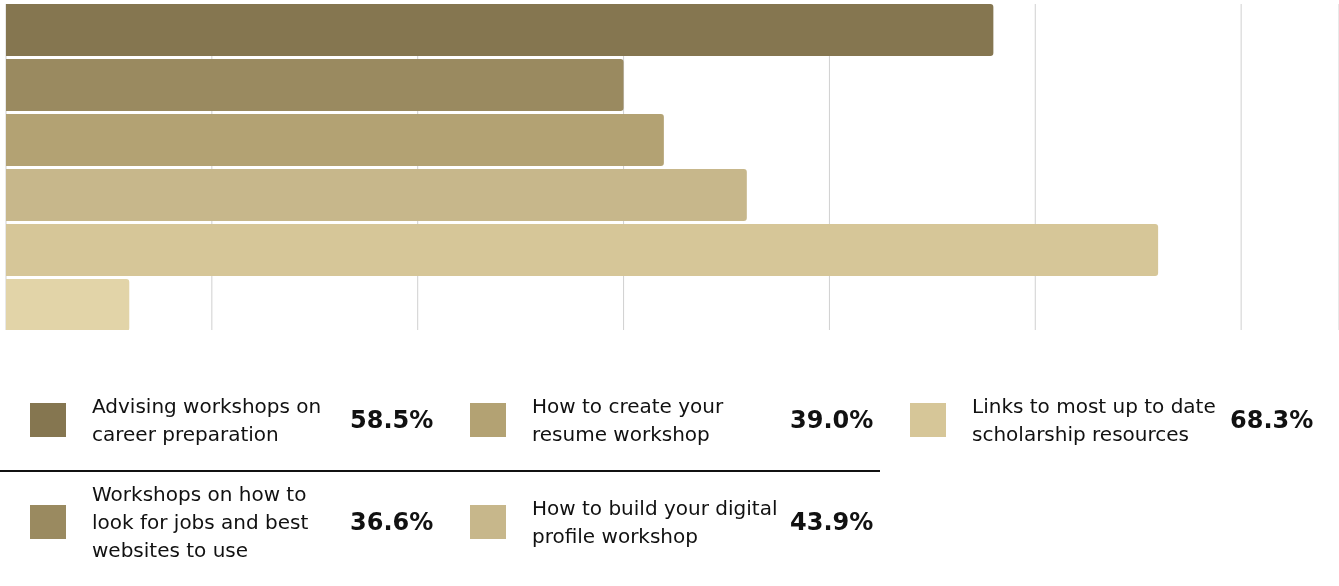 Image resolution: width=1339 pixels, height=586 pixels. I want to click on text: 39.0%, so click(832, 420).